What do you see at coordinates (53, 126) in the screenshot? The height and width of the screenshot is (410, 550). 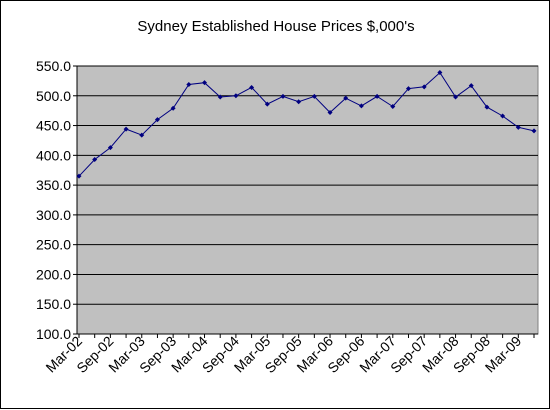 I see `y-tick-label: 450.0` at bounding box center [53, 126].